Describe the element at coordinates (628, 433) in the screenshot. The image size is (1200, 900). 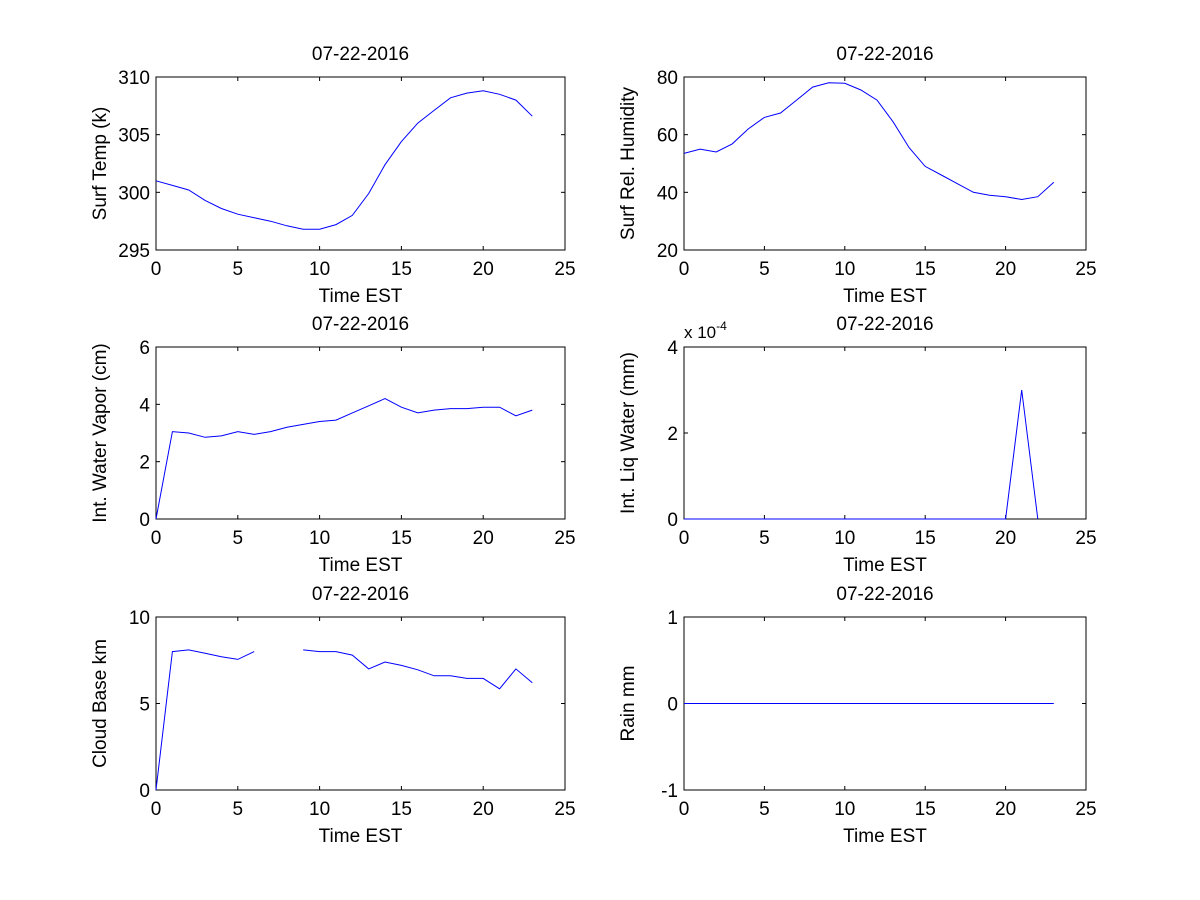
I see `y-axis-label: Int. Liq Water (mm)` at that location.